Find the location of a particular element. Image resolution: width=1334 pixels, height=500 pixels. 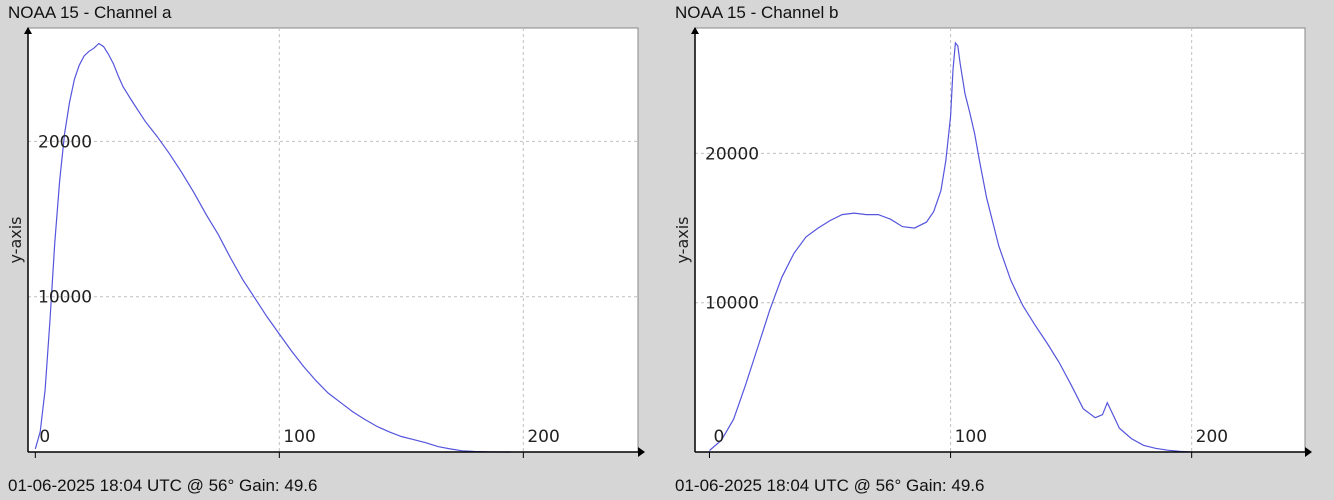

chart-title: NOAA 15 - Channel a is located at coordinates (90, 12).